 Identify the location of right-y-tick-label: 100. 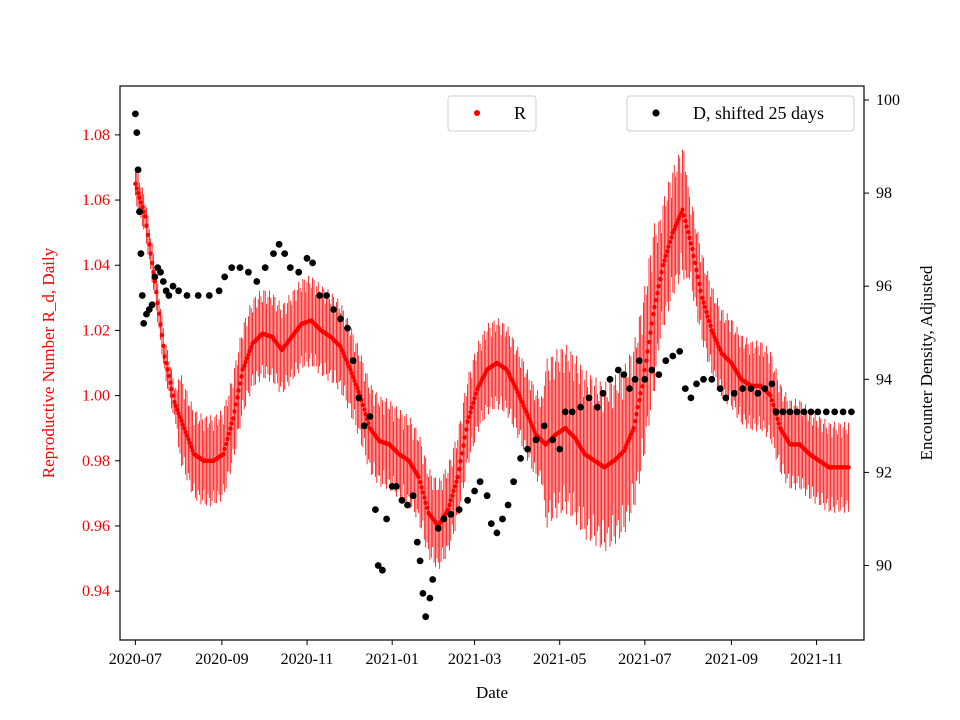
(888, 100).